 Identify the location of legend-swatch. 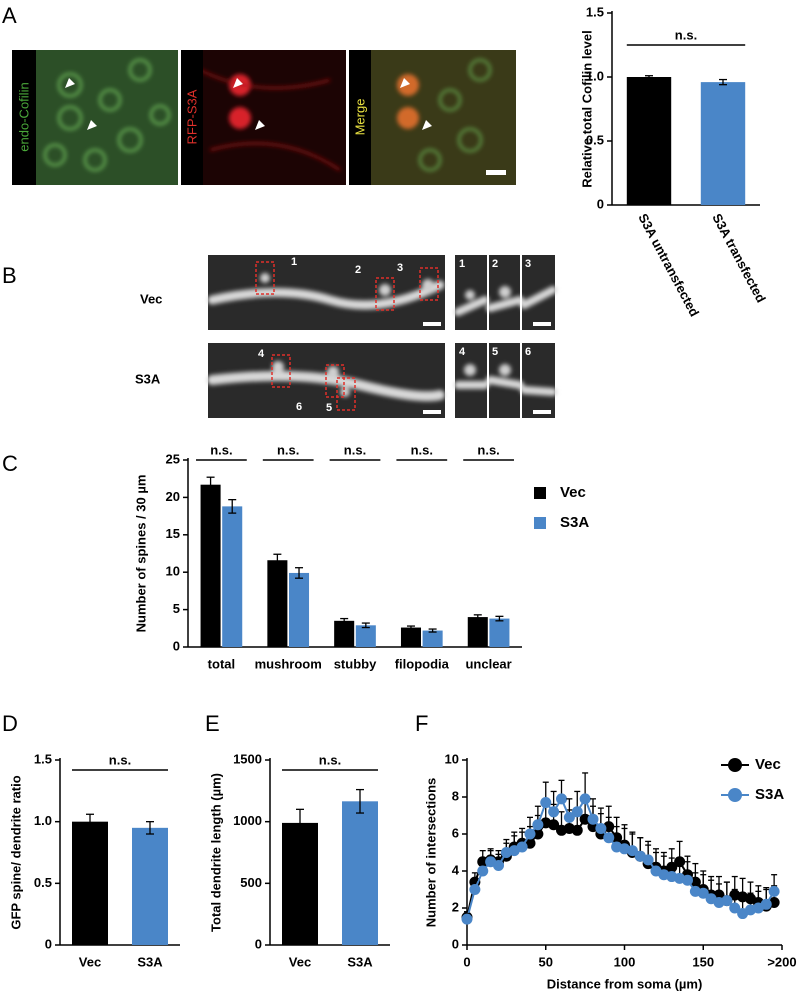
(540, 493).